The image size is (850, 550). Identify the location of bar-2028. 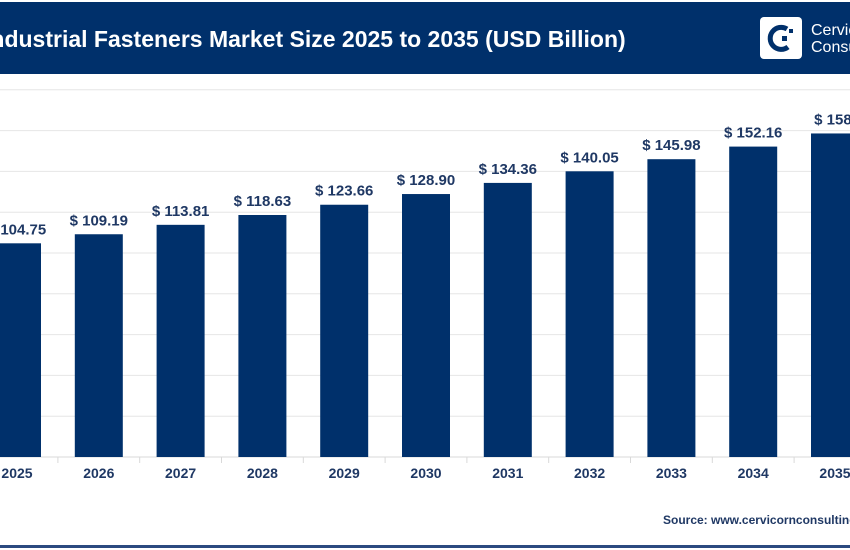
(262, 335).